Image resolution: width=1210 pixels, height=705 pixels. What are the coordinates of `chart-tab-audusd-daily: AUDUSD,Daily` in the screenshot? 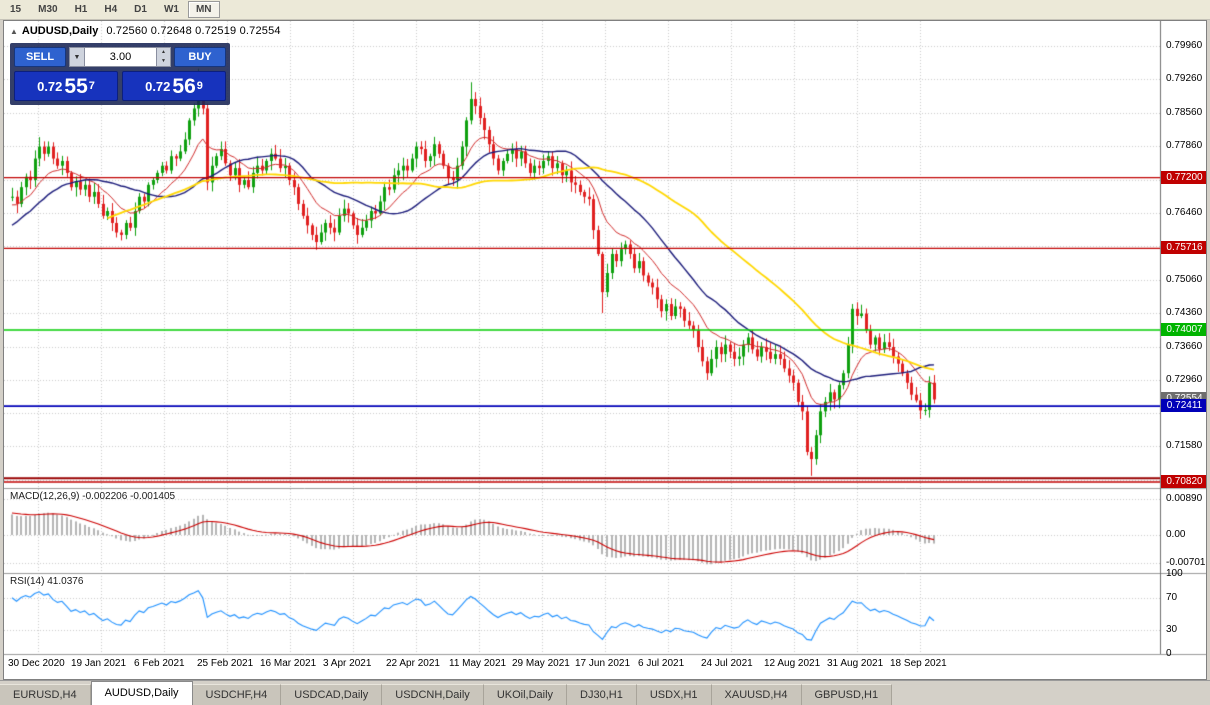 It's located at (141, 693).